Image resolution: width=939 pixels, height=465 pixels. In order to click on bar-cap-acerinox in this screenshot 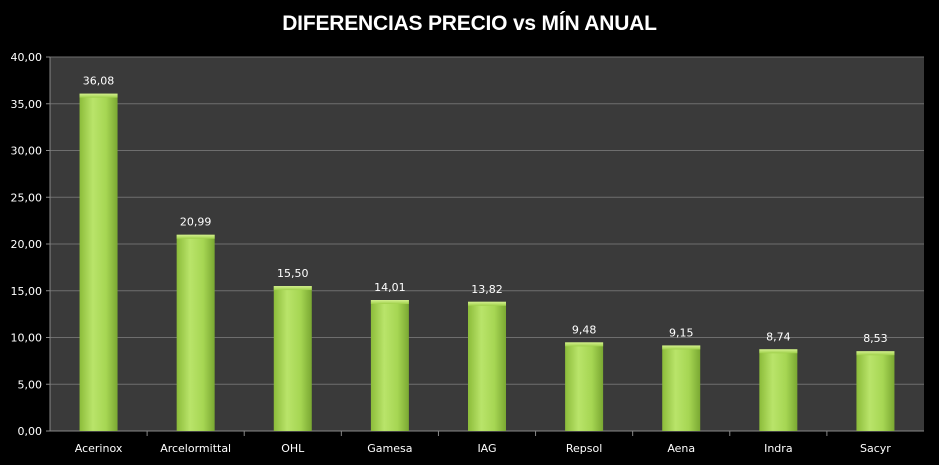, I will do `click(98, 95)`.